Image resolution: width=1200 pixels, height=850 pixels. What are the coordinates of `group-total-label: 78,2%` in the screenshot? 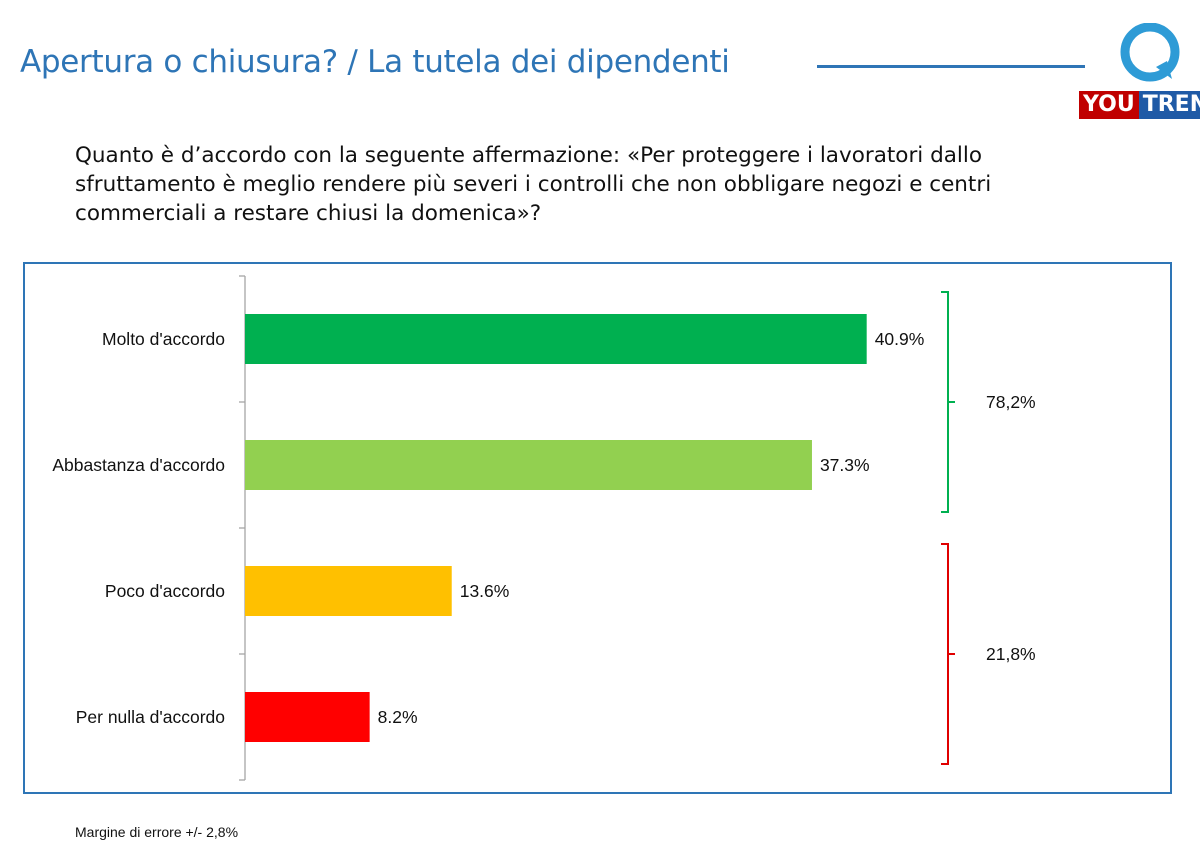 It's located at (1011, 402).